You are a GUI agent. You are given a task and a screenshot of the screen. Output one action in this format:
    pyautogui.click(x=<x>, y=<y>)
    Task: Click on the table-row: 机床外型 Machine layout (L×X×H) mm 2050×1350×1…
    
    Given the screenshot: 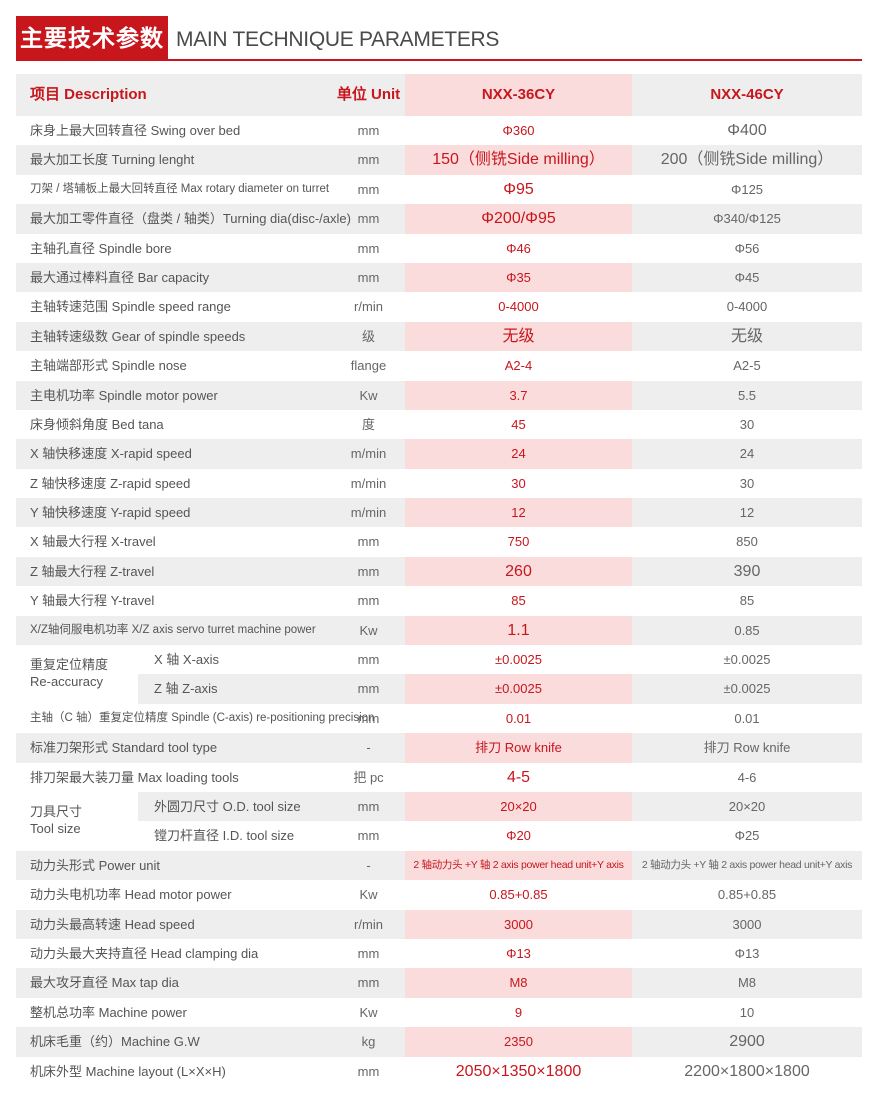 What is the action you would take?
    pyautogui.click(x=439, y=1071)
    